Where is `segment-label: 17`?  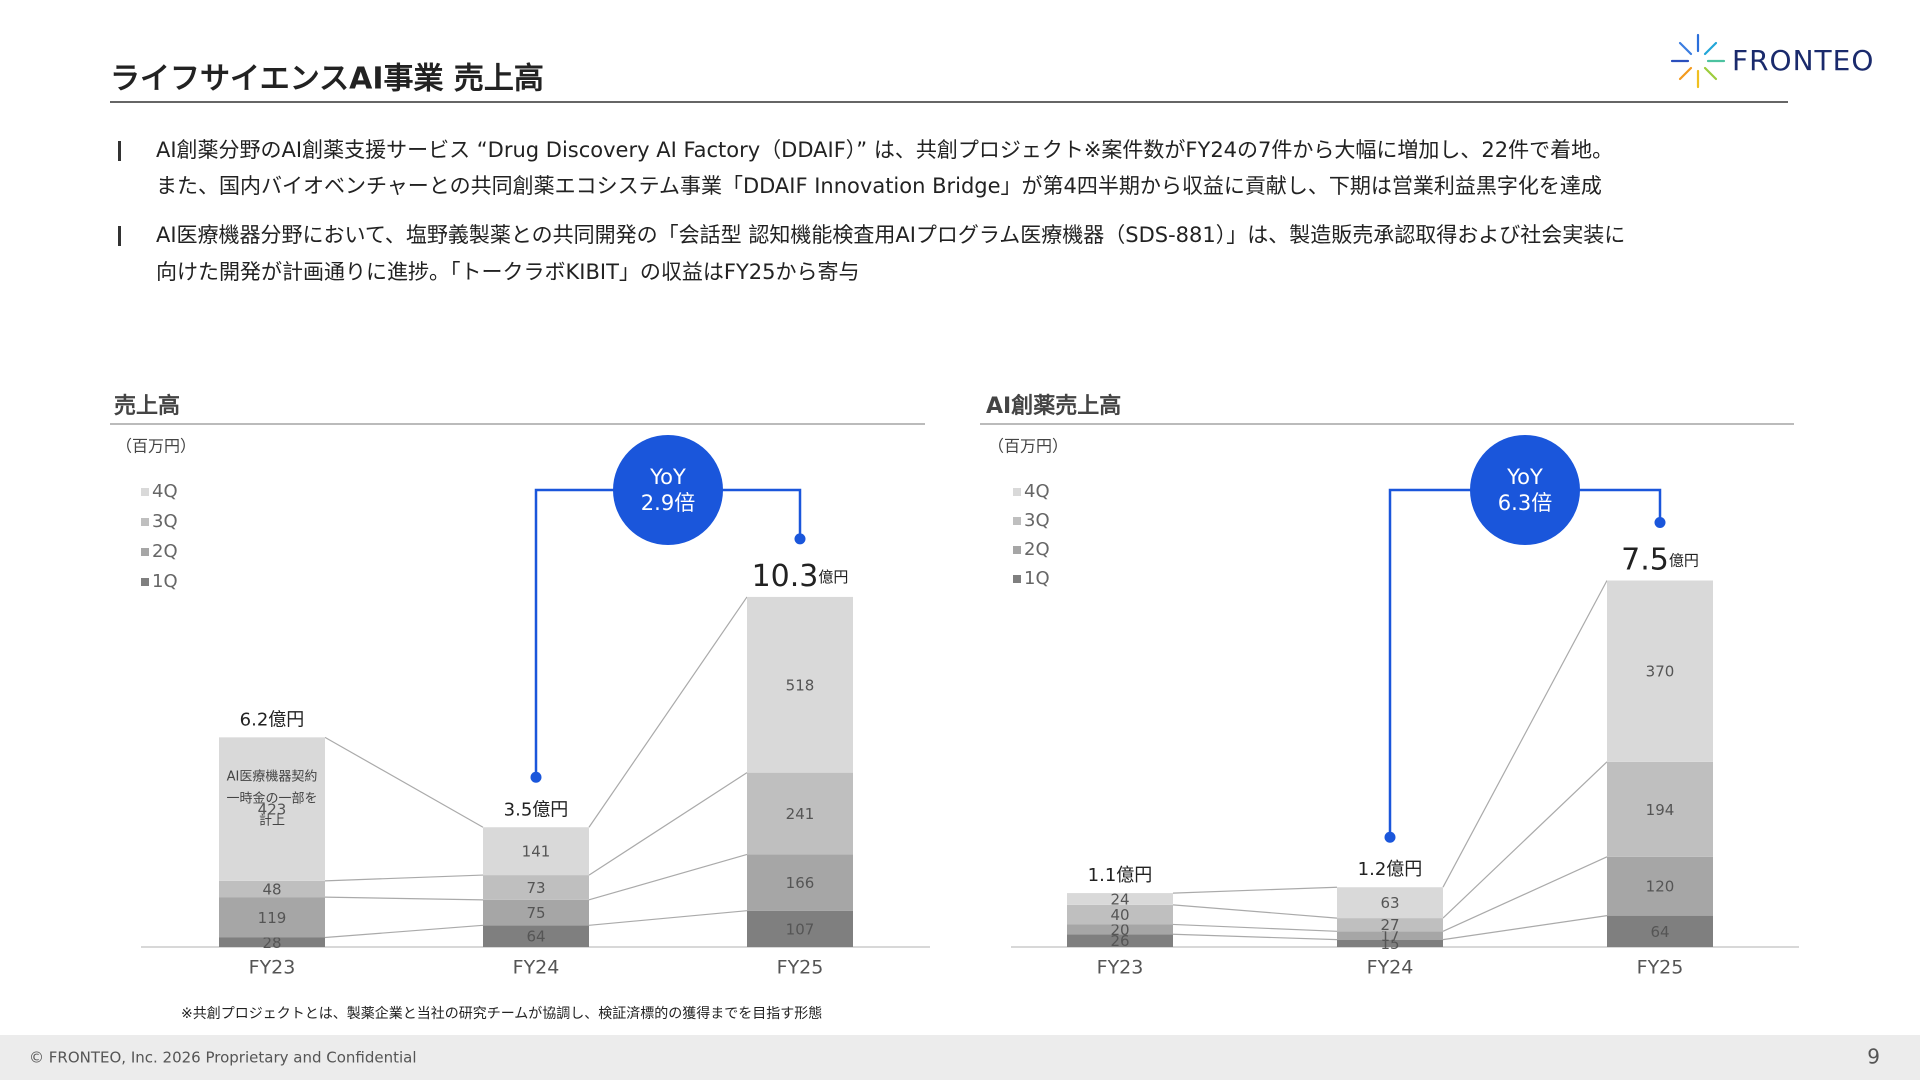
segment-label: 17 is located at coordinates (1389, 936).